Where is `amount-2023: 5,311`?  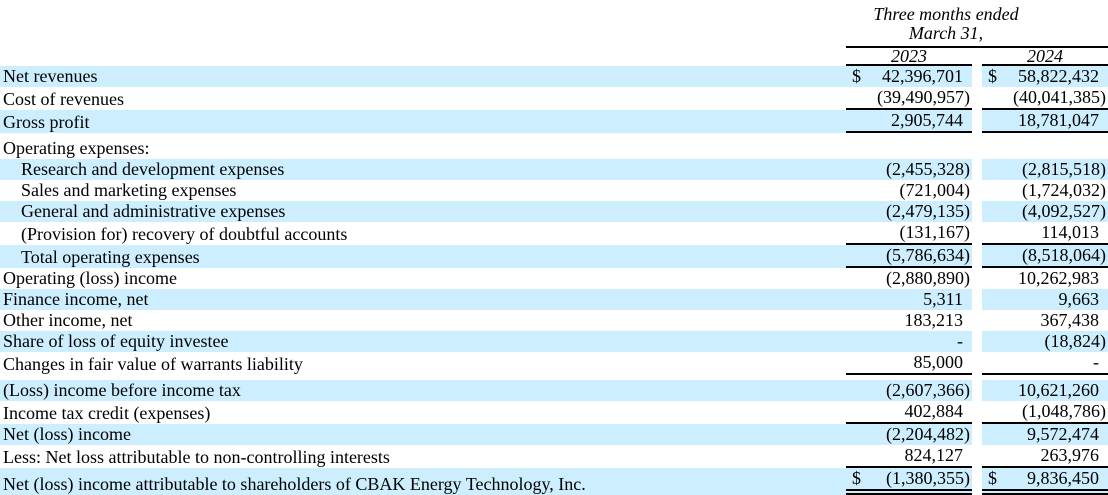 amount-2023: 5,311 is located at coordinates (921, 299).